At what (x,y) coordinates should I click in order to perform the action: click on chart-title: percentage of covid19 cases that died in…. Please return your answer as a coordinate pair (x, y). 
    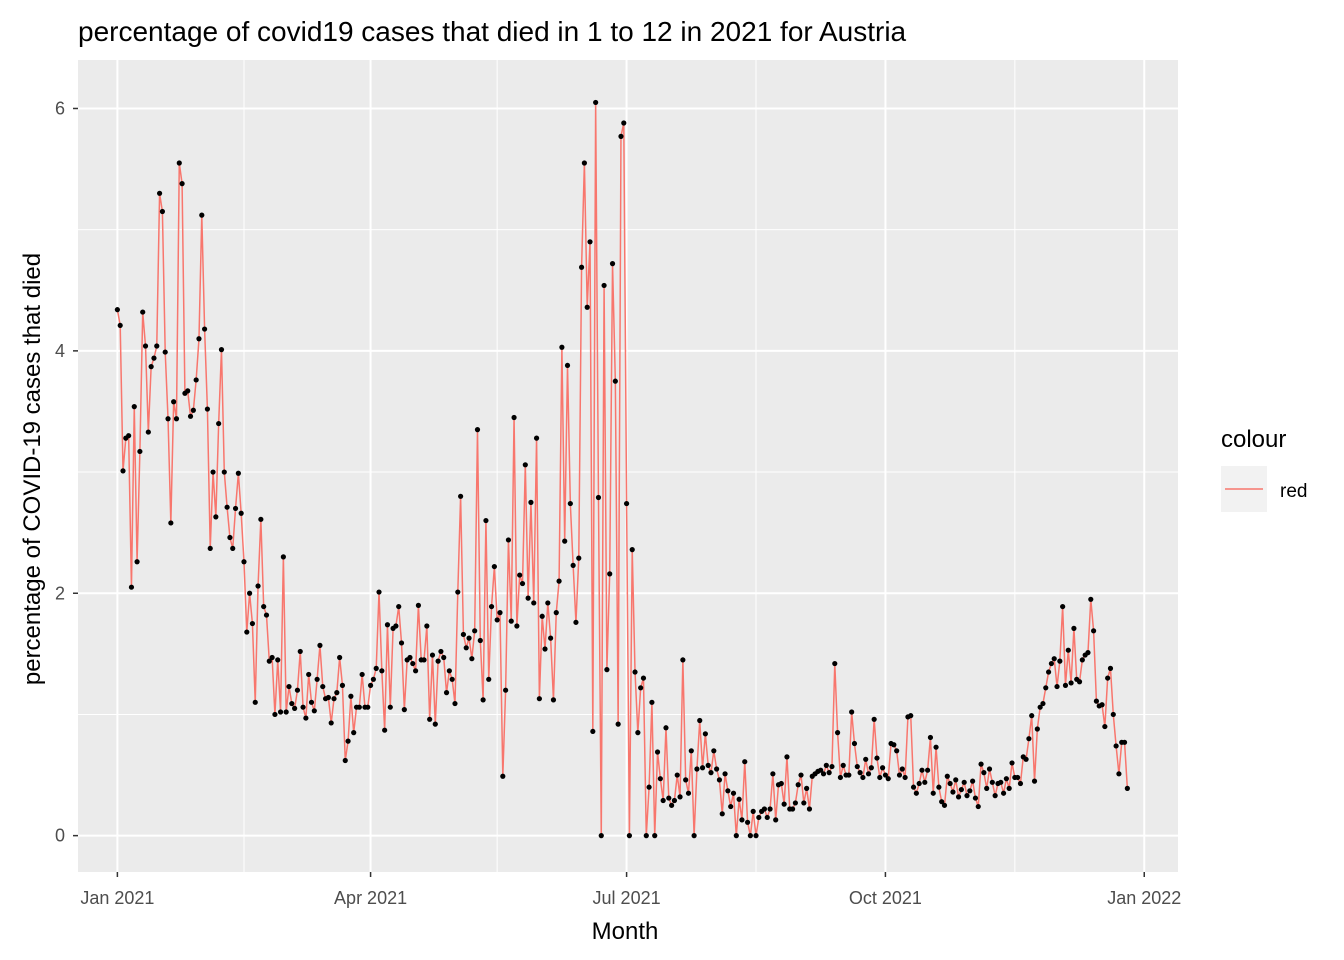
    Looking at the image, I should click on (492, 31).